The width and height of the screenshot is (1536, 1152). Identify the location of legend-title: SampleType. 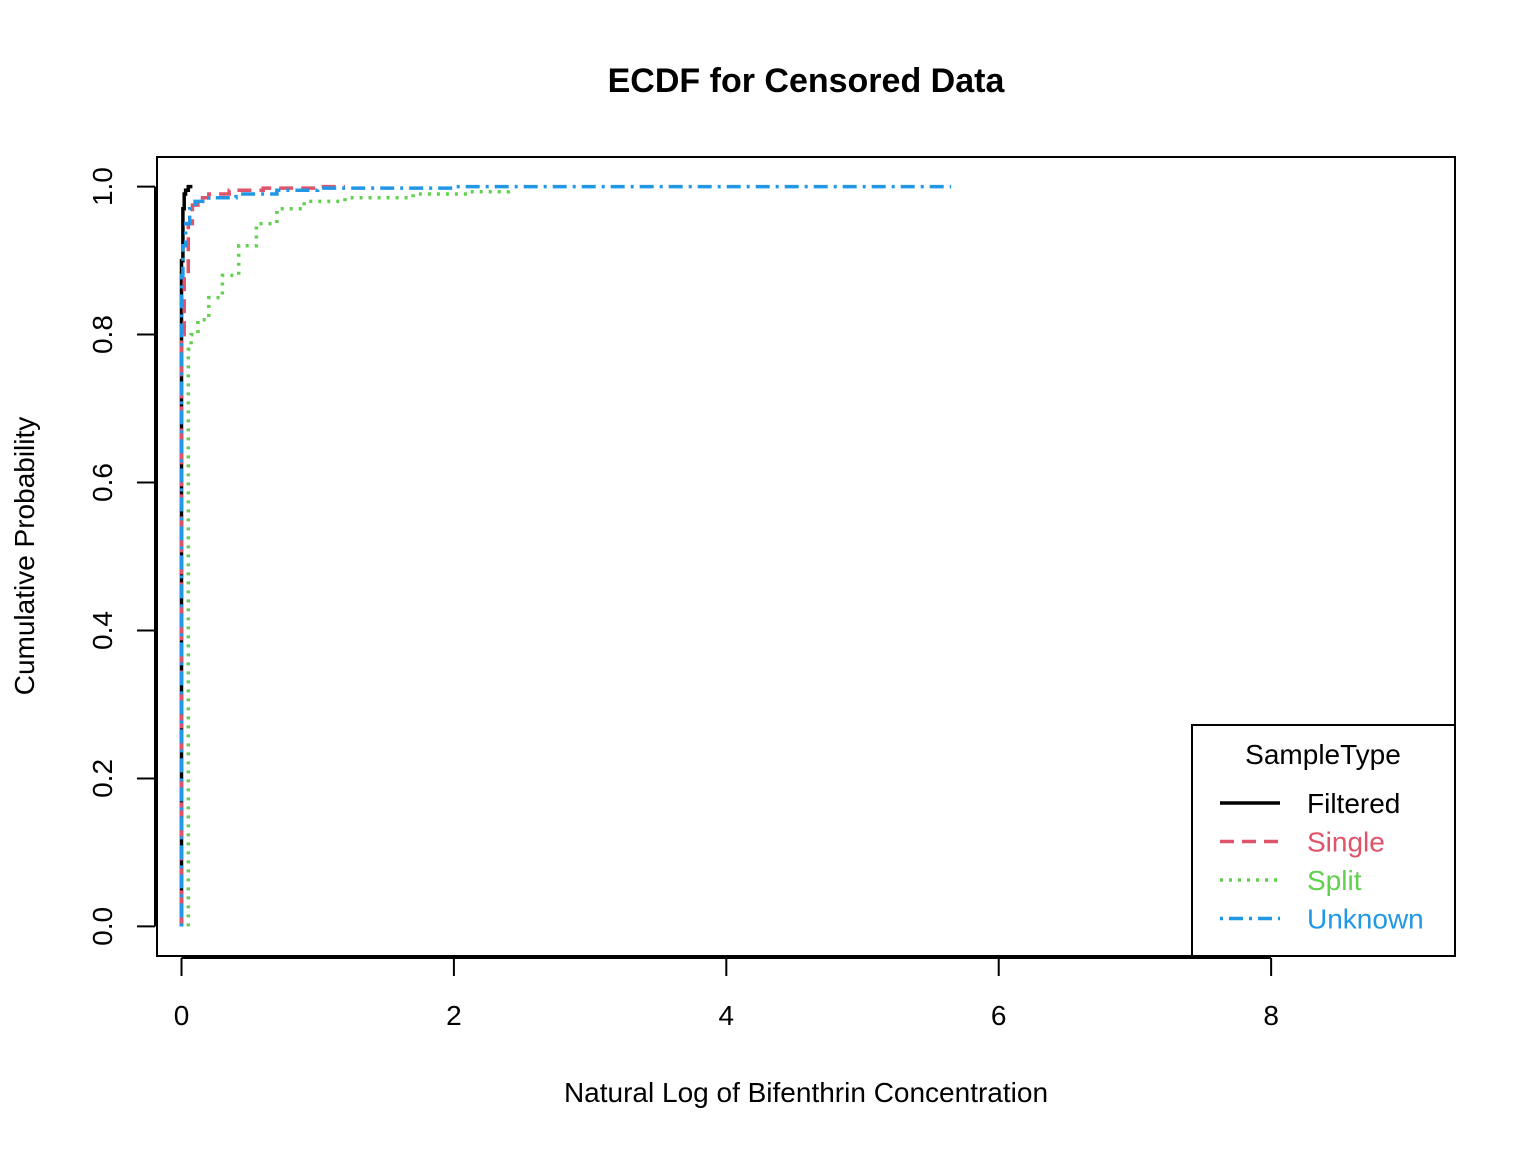
(1323, 754).